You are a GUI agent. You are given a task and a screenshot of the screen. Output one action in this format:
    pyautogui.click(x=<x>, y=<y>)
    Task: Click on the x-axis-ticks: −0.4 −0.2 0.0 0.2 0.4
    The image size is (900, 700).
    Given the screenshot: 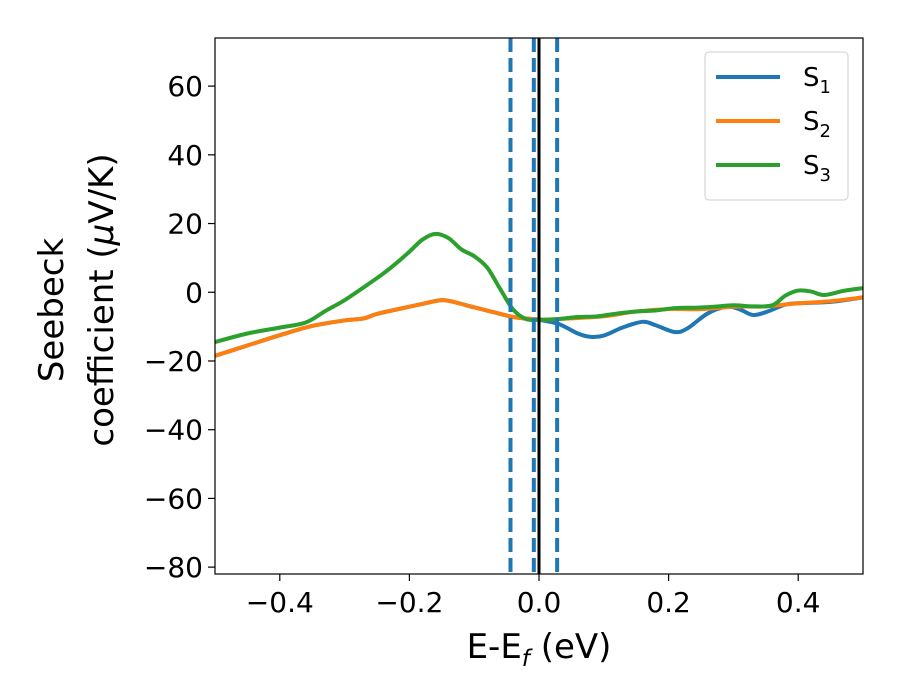 What is the action you would take?
    pyautogui.click(x=533, y=596)
    